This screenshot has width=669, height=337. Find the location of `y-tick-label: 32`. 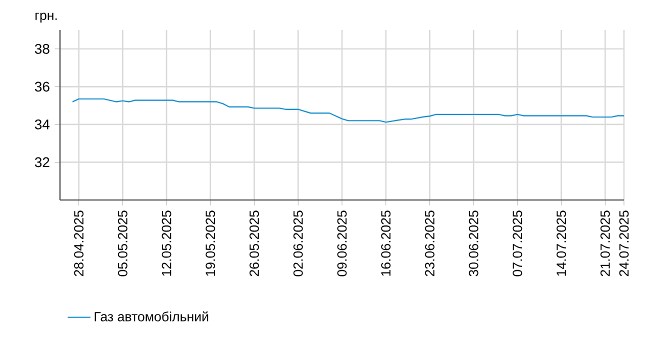

y-tick-label: 32 is located at coordinates (42, 162).